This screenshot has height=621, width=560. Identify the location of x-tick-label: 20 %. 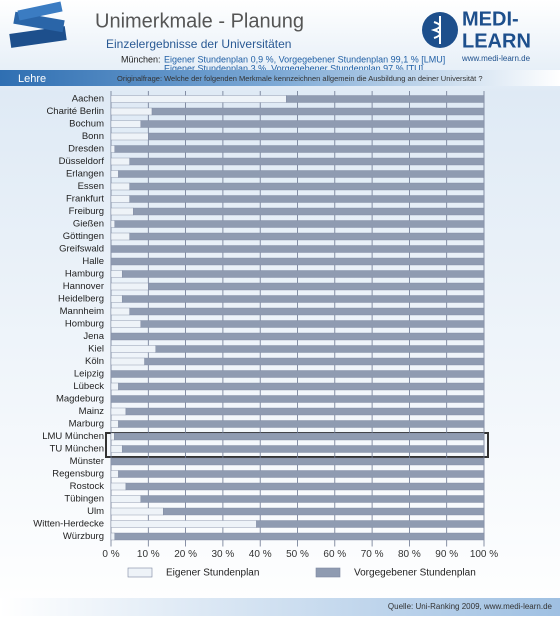
(185, 554).